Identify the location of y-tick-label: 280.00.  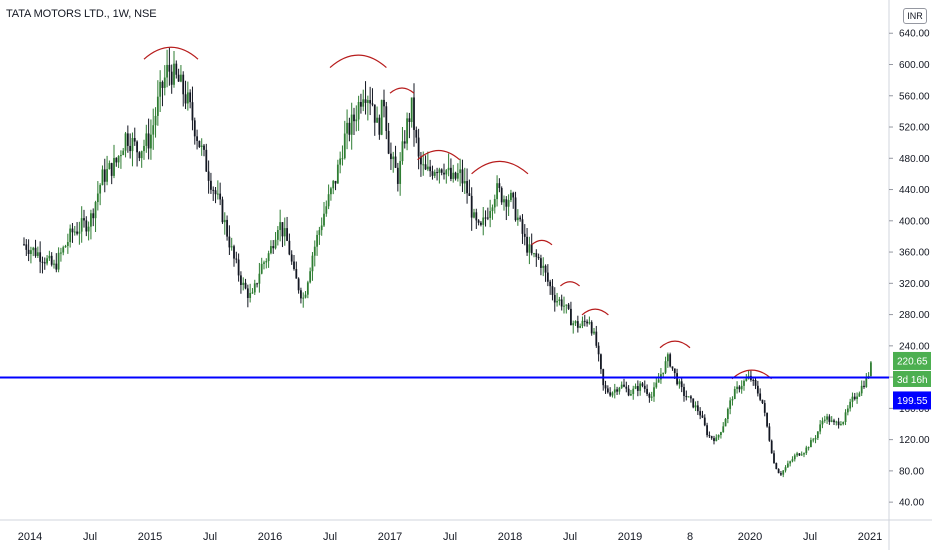
(914, 315).